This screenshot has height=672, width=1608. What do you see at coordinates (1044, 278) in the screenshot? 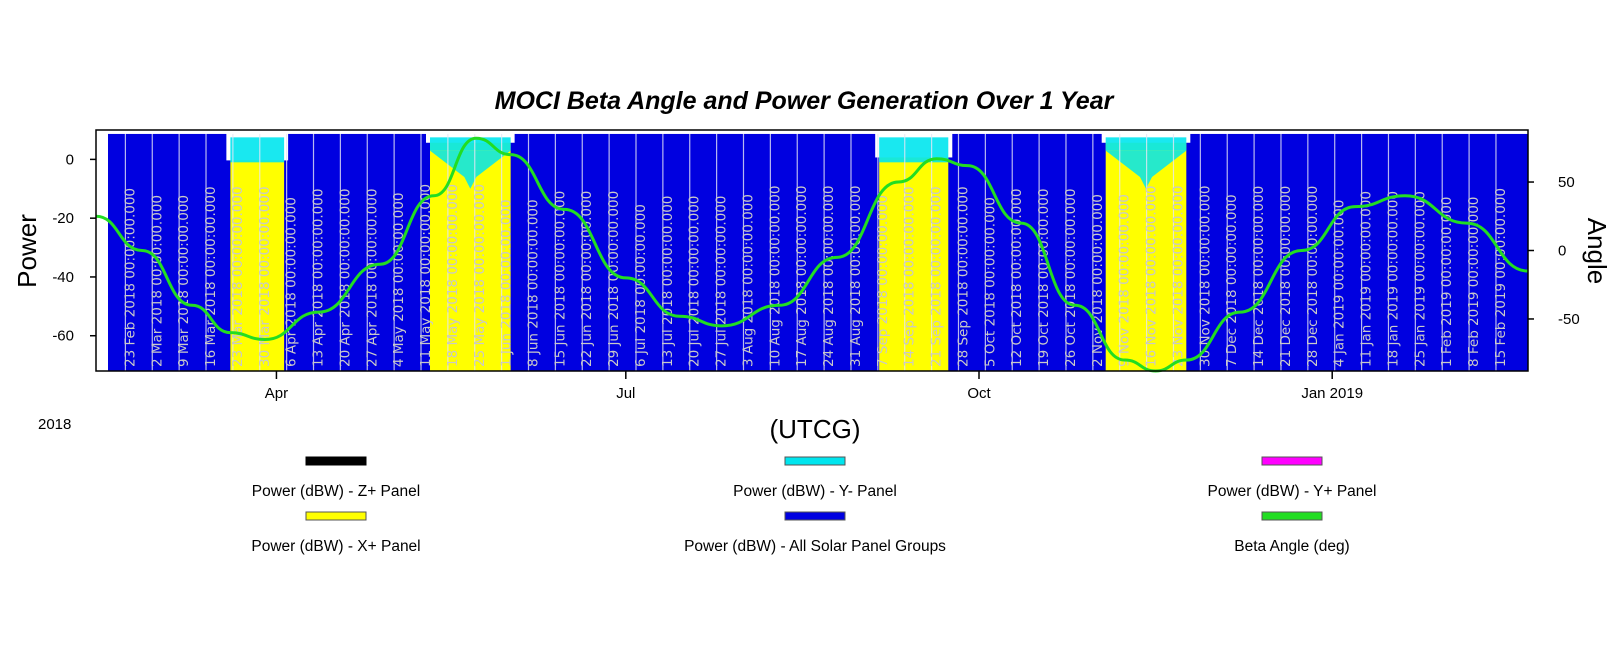
I see `date-label: 19 Oct 2018 00:00:00.000` at bounding box center [1044, 278].